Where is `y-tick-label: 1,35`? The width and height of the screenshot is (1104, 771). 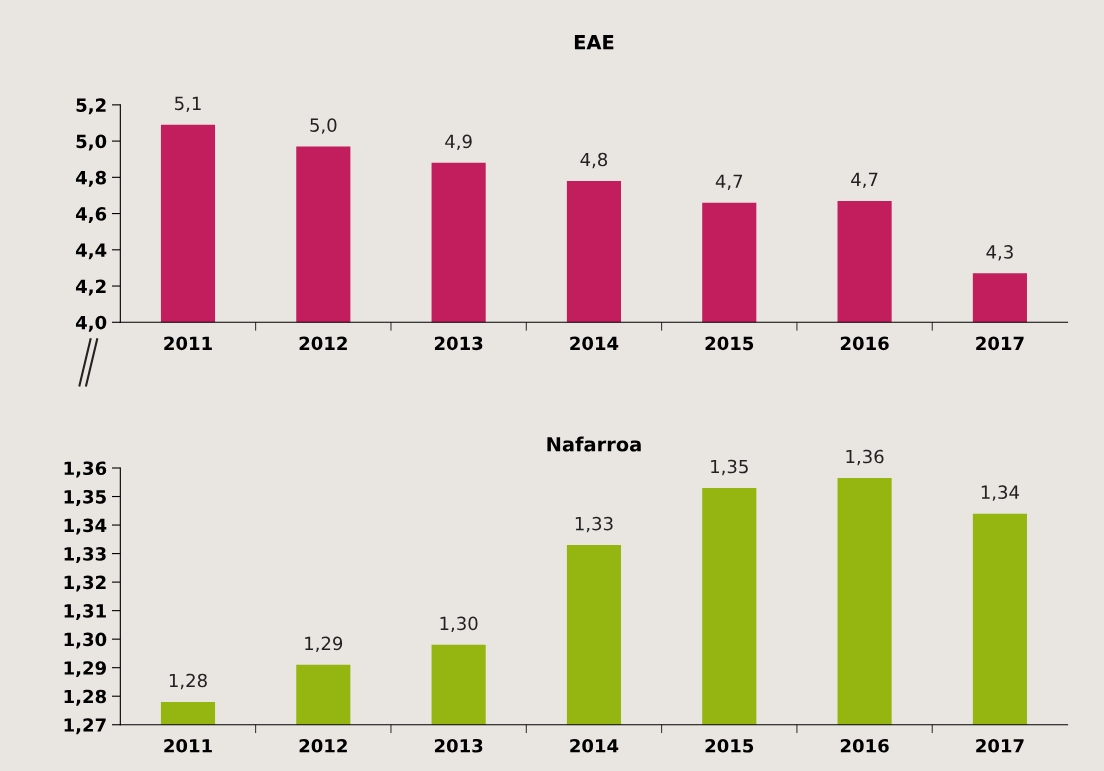 y-tick-label: 1,35 is located at coordinates (85, 497).